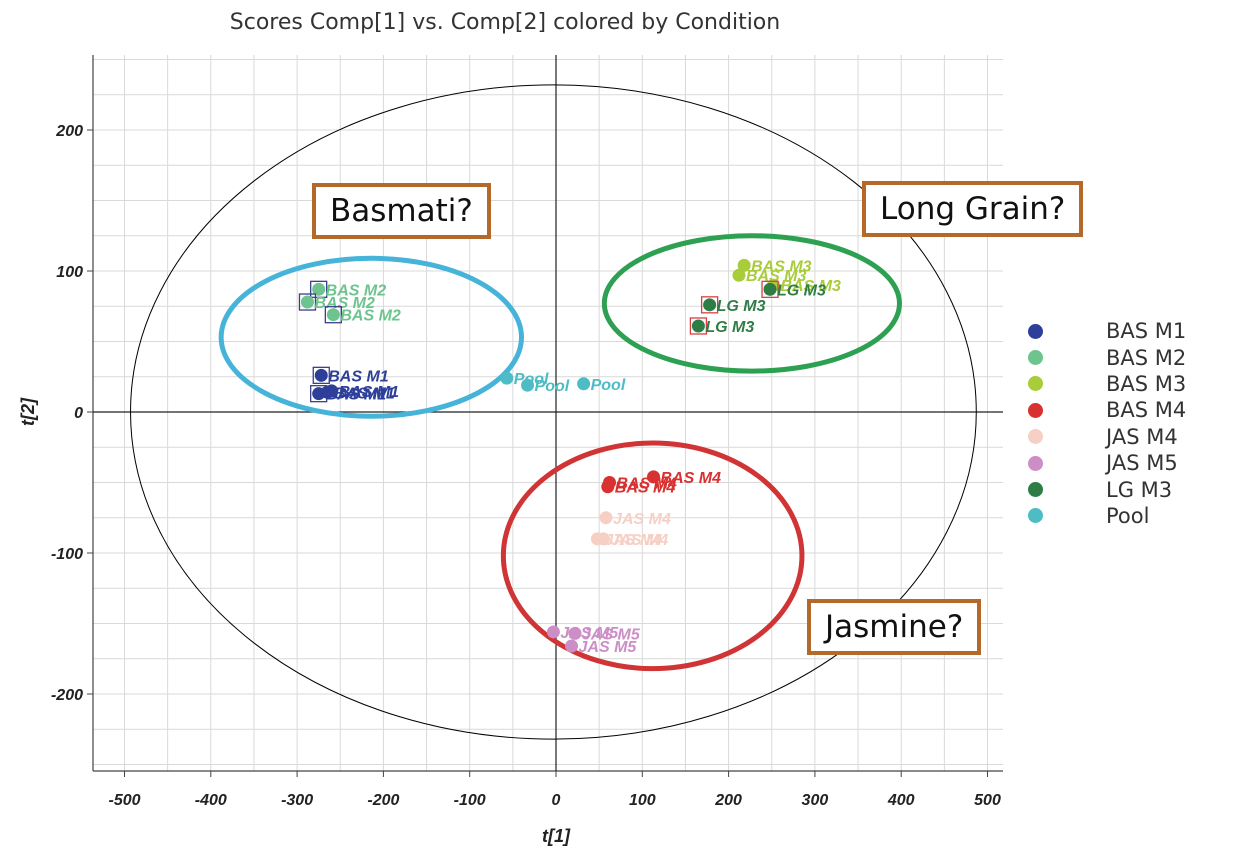 This screenshot has height=855, width=1254. I want to click on y-tick-label: 100, so click(69, 272).